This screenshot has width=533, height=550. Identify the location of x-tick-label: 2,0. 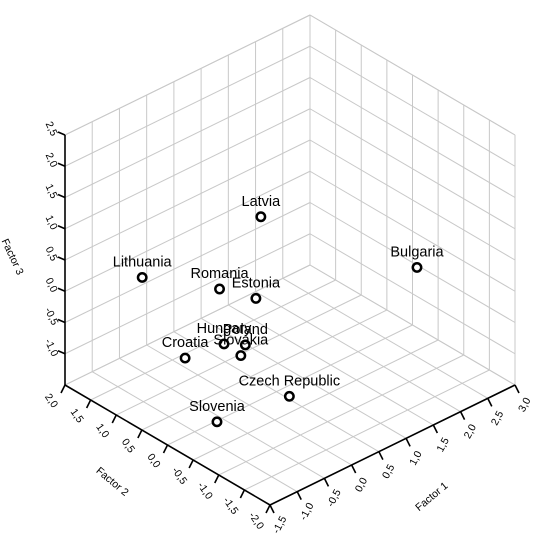
(471, 431).